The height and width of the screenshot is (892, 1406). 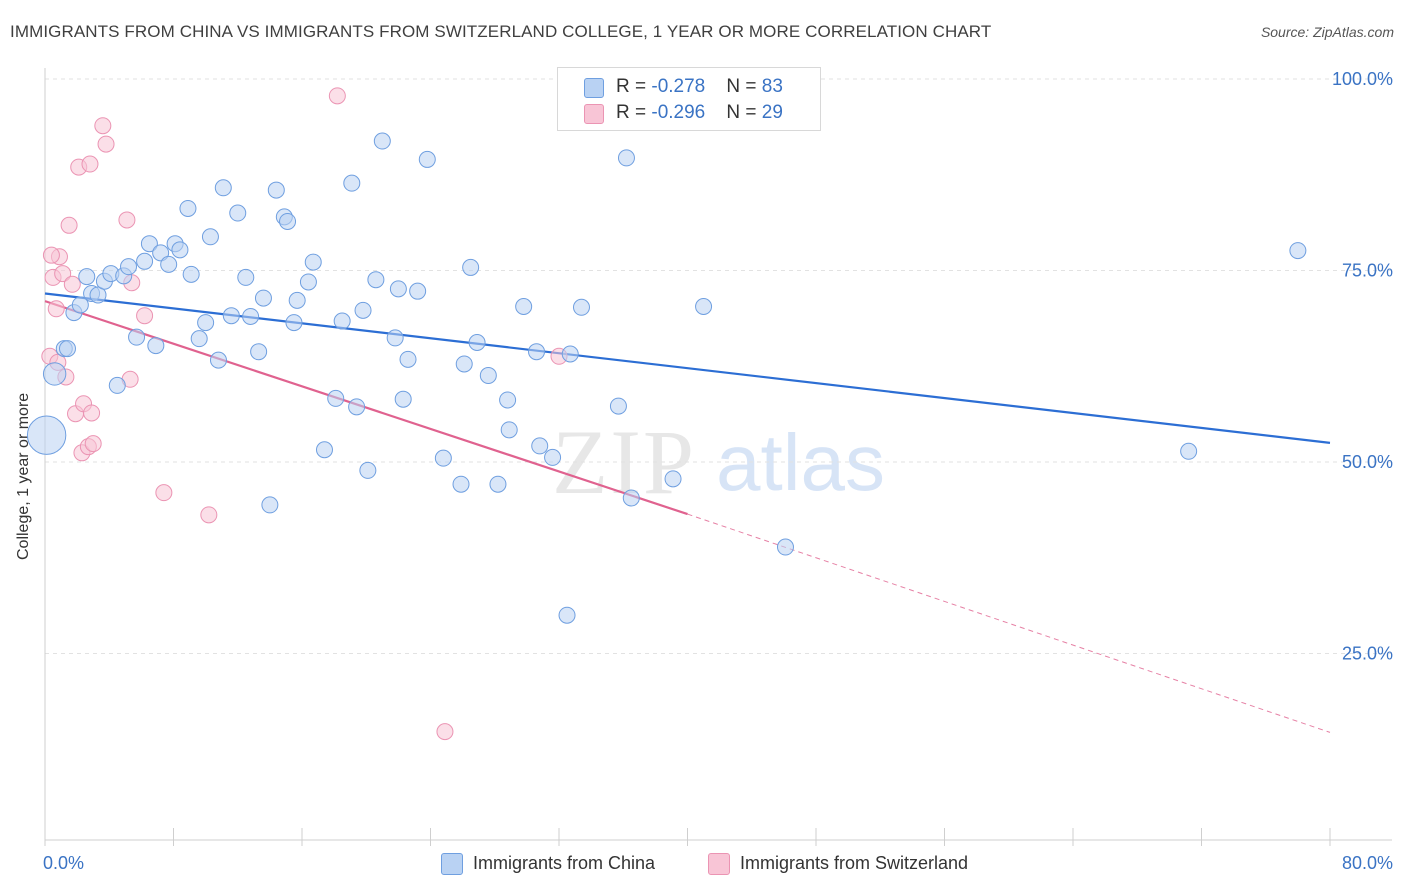 I want to click on switzerland-legend-swatch, so click(x=719, y=864).